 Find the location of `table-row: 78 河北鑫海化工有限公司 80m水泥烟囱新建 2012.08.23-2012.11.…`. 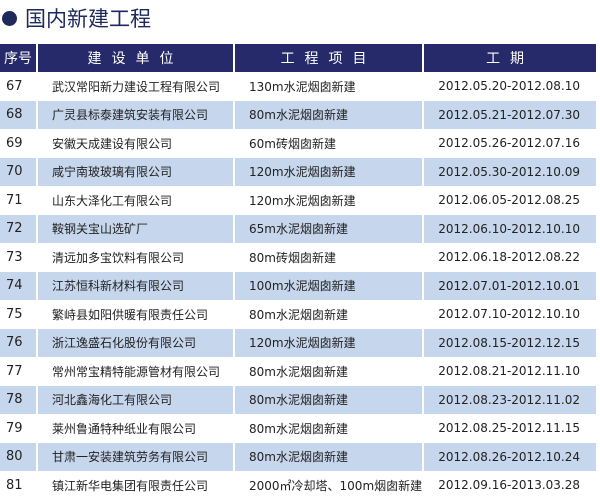

table-row: 78 河北鑫海化工有限公司 80m水泥烟囱新建 2012.08.23-2012.11.… is located at coordinates (298, 399).